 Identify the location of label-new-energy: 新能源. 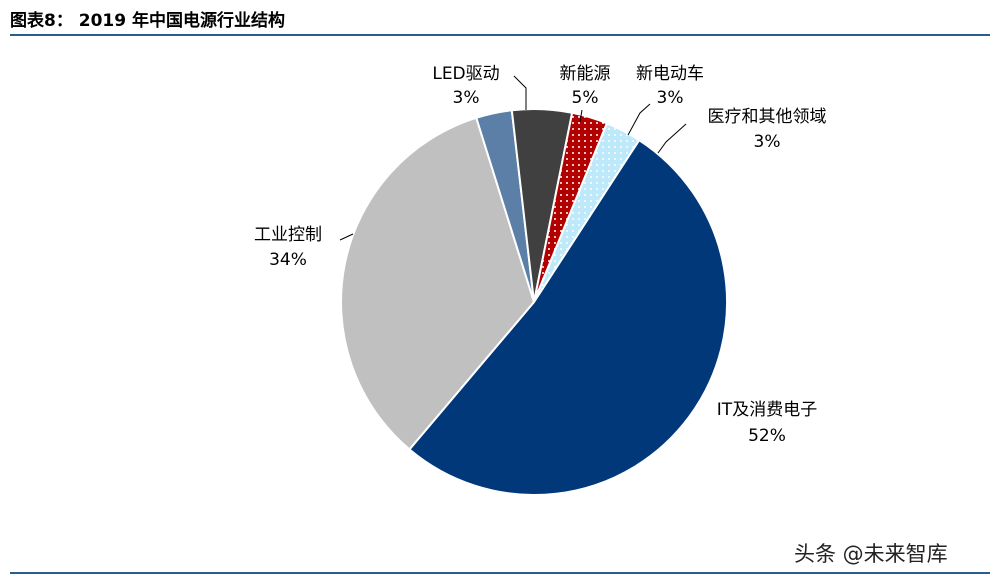
(585, 74).